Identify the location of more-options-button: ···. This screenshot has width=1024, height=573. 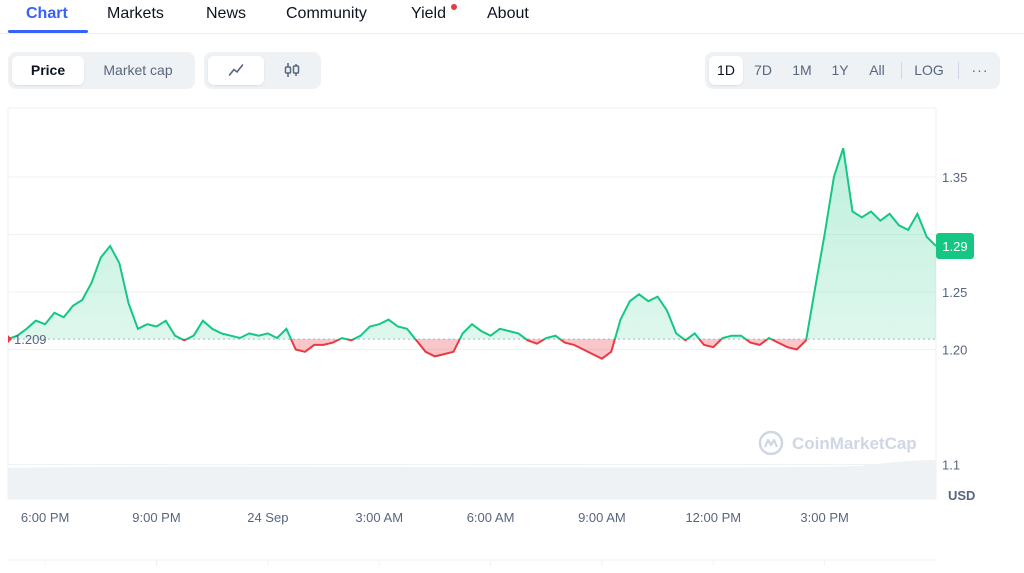
(980, 70).